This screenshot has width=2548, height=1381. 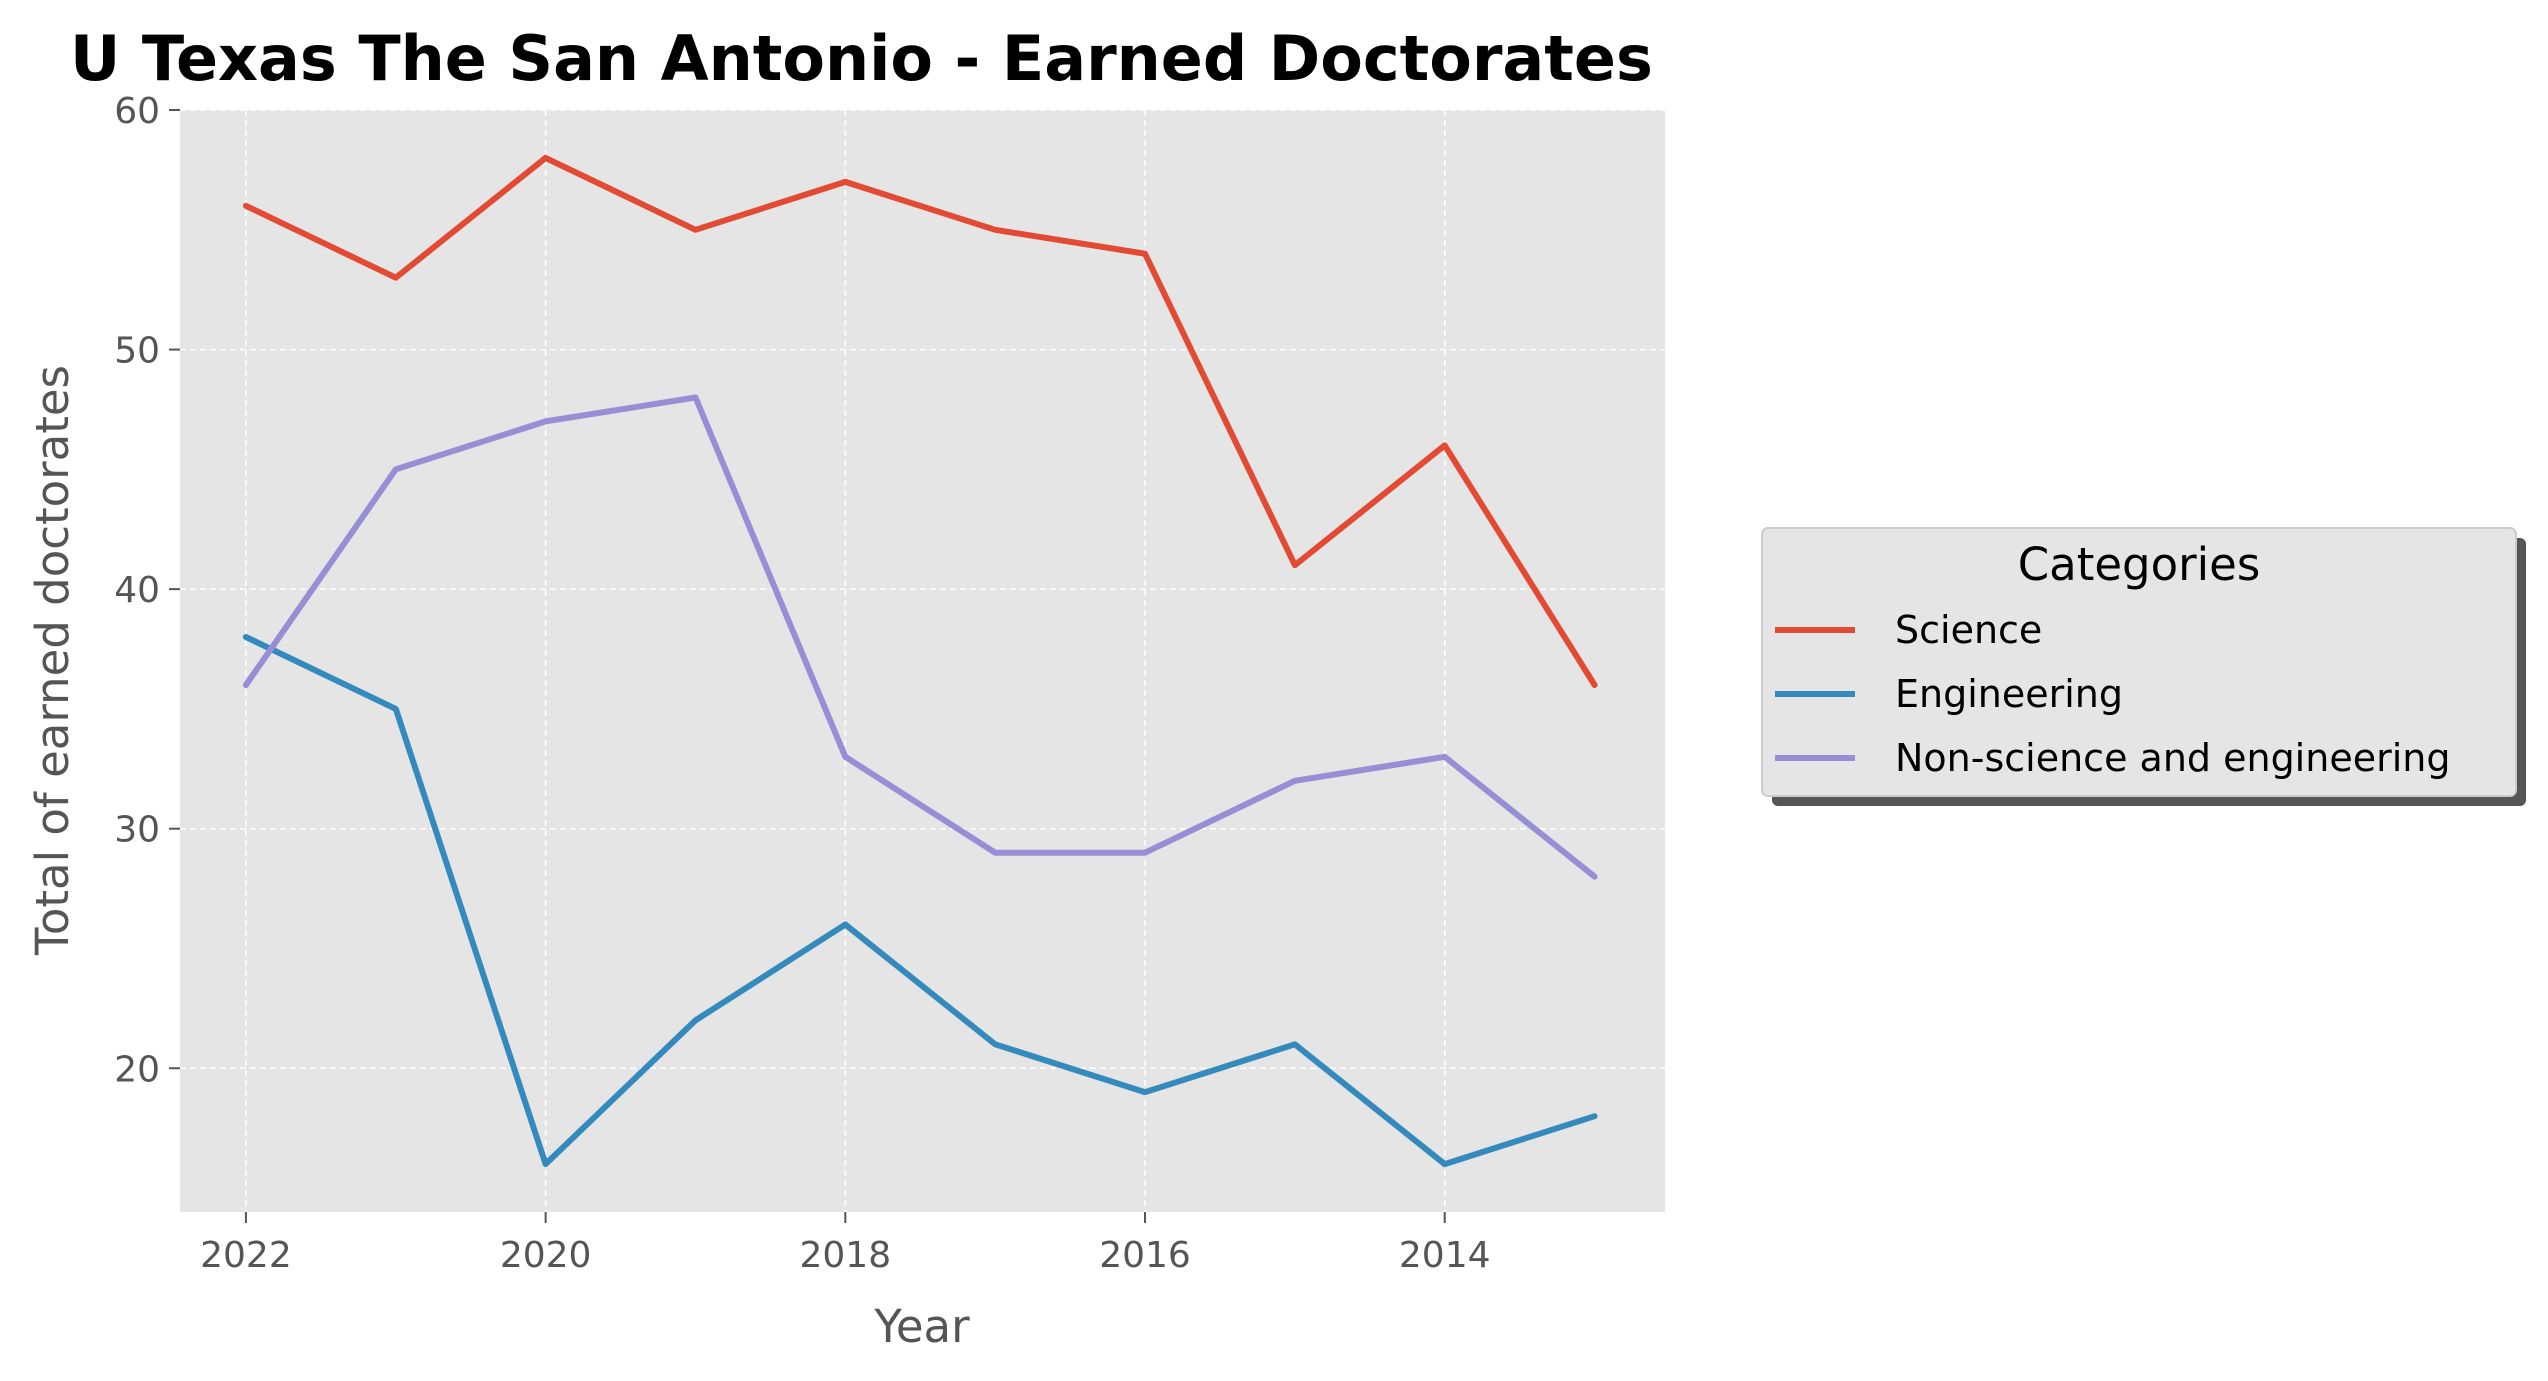 What do you see at coordinates (52, 660) in the screenshot?
I see `y-axis-label: Total of earned doctorates` at bounding box center [52, 660].